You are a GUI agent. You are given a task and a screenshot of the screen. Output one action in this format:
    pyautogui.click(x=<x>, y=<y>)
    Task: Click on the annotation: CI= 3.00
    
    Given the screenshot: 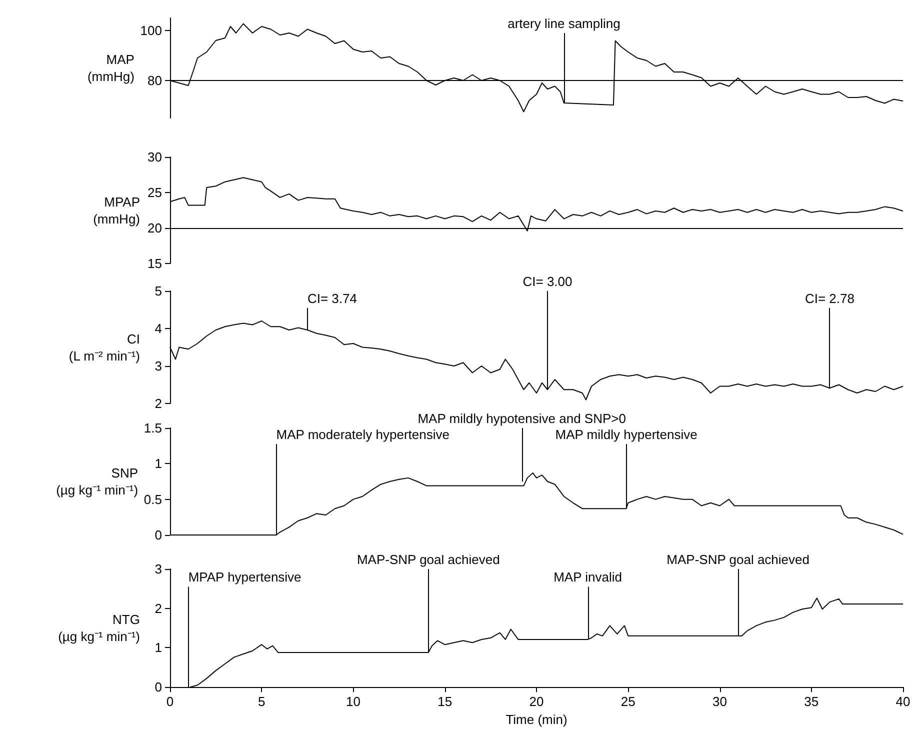 What is the action you would take?
    pyautogui.click(x=547, y=281)
    